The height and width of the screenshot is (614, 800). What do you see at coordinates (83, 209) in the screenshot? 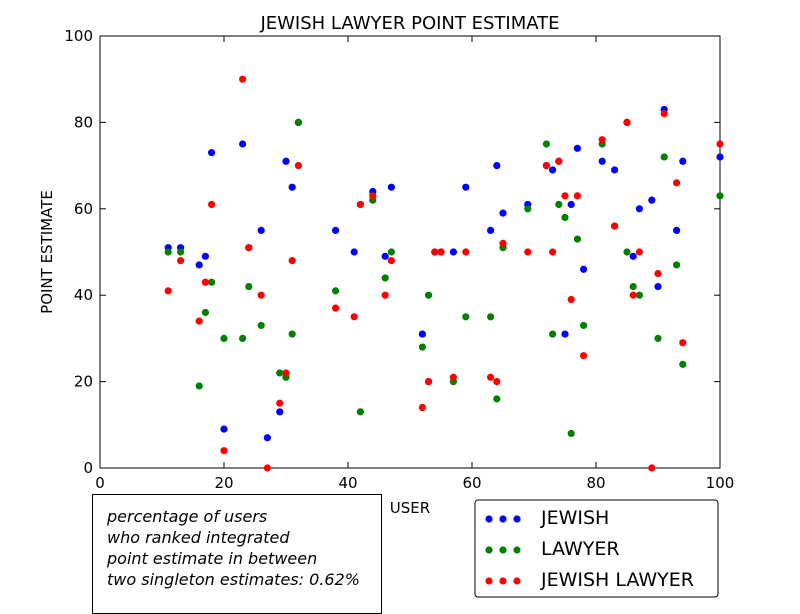
I see `y-tick-label: 60` at bounding box center [83, 209].